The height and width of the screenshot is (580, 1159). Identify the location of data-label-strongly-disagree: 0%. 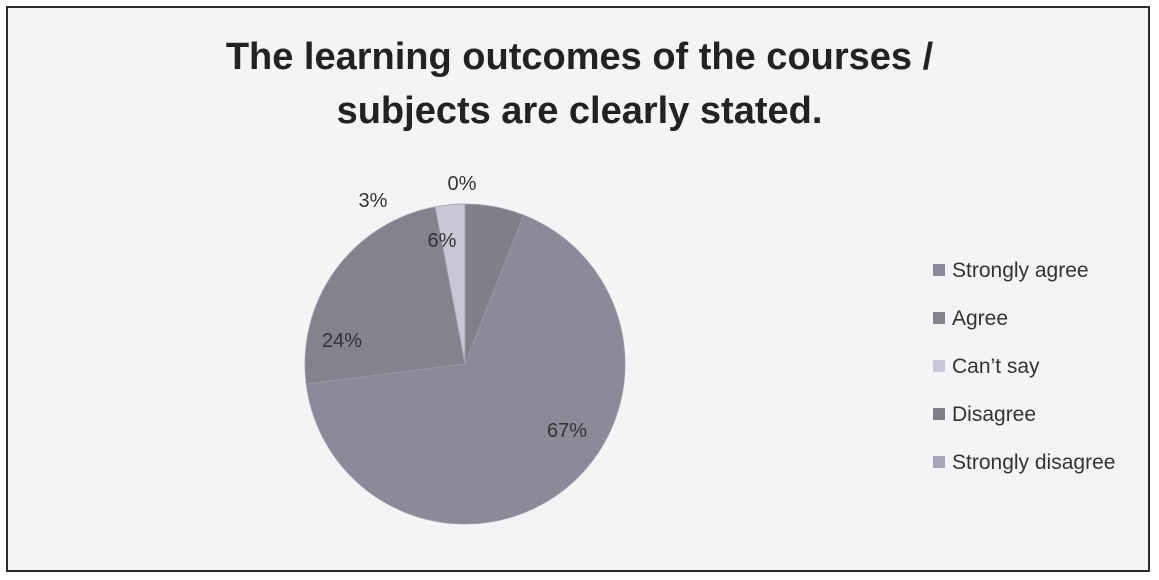
(462, 184).